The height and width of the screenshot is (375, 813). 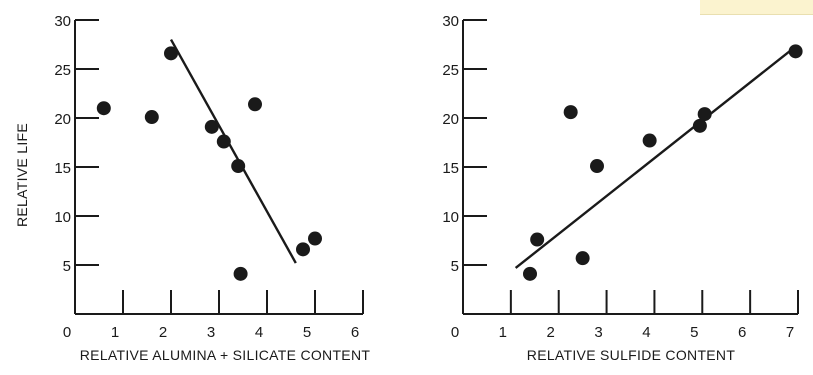 I want to click on x-axis-label: RELATIVE ALUMINA + SILICATE CONTENT, so click(x=225, y=355).